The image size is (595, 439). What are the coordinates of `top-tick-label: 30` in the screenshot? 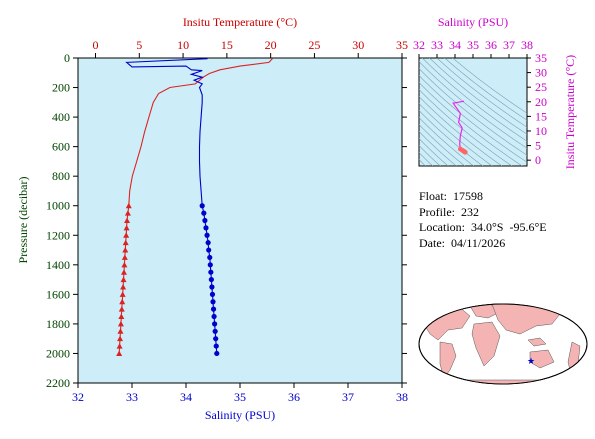 It's located at (358, 45).